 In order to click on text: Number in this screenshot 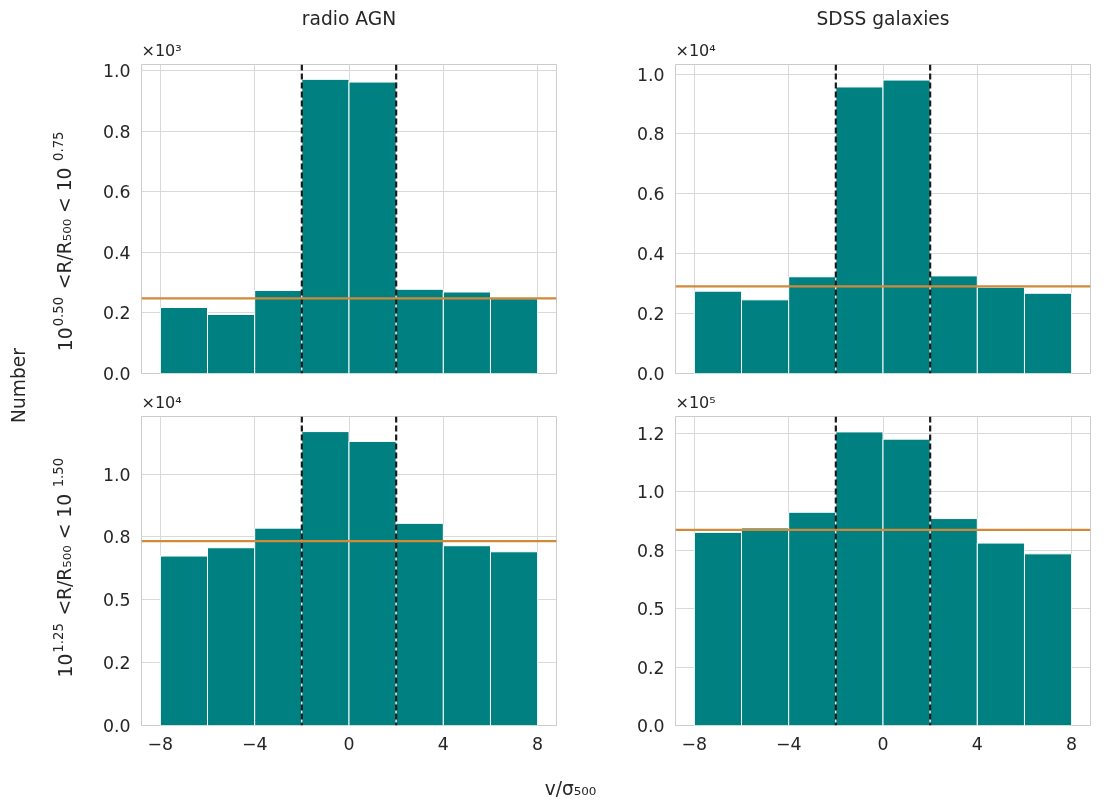, I will do `click(18, 385)`.